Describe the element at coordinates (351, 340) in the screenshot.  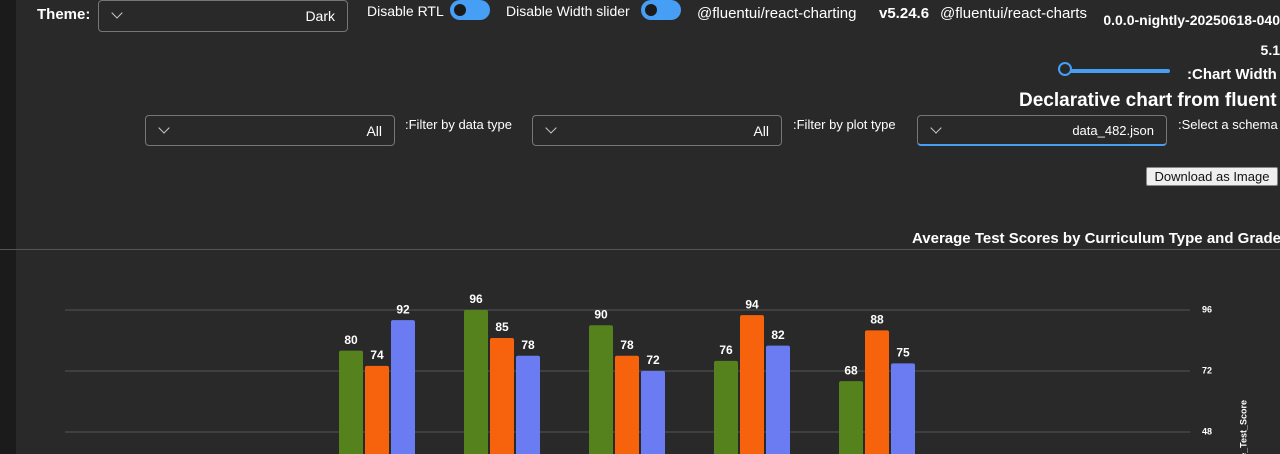
I see `data-label: 80` at that location.